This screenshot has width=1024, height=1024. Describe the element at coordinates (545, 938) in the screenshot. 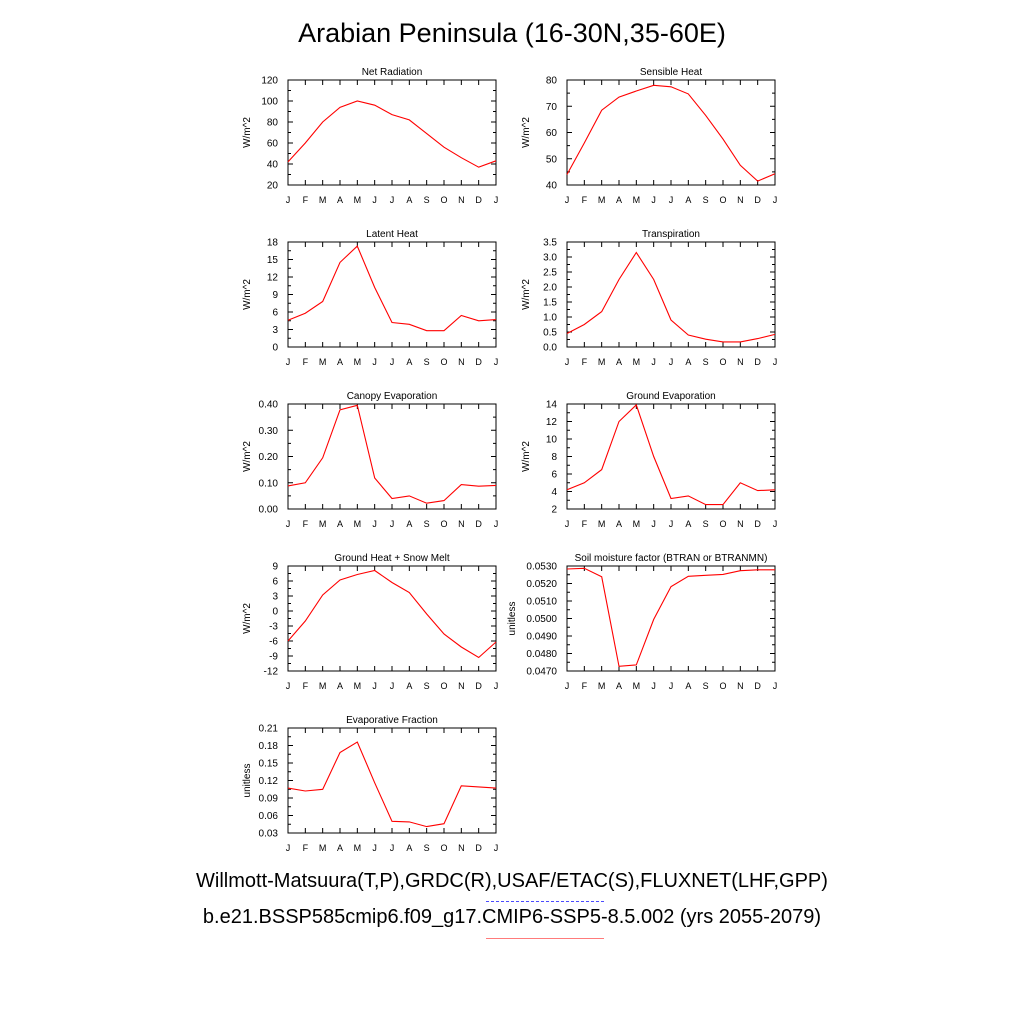

I see `legend-model-swatch` at that location.